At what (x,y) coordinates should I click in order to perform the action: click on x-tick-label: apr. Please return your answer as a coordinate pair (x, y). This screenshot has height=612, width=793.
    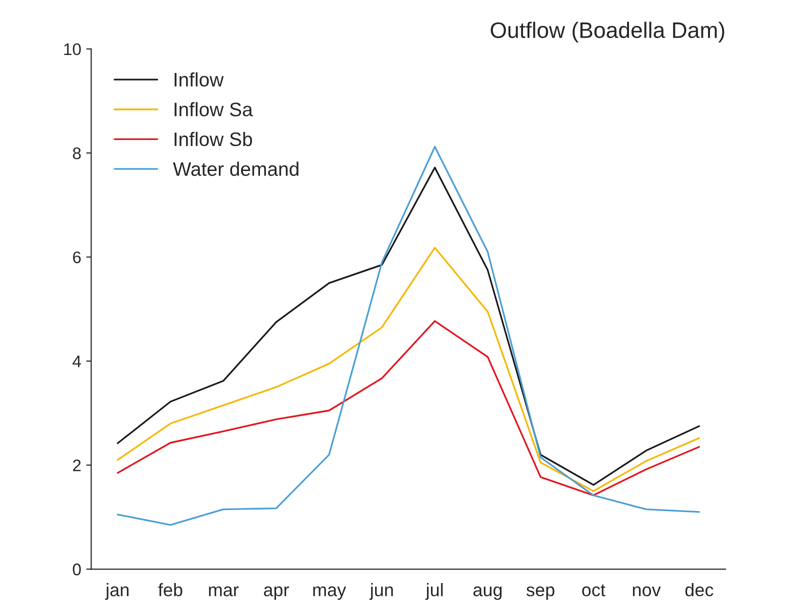
    Looking at the image, I should click on (276, 593).